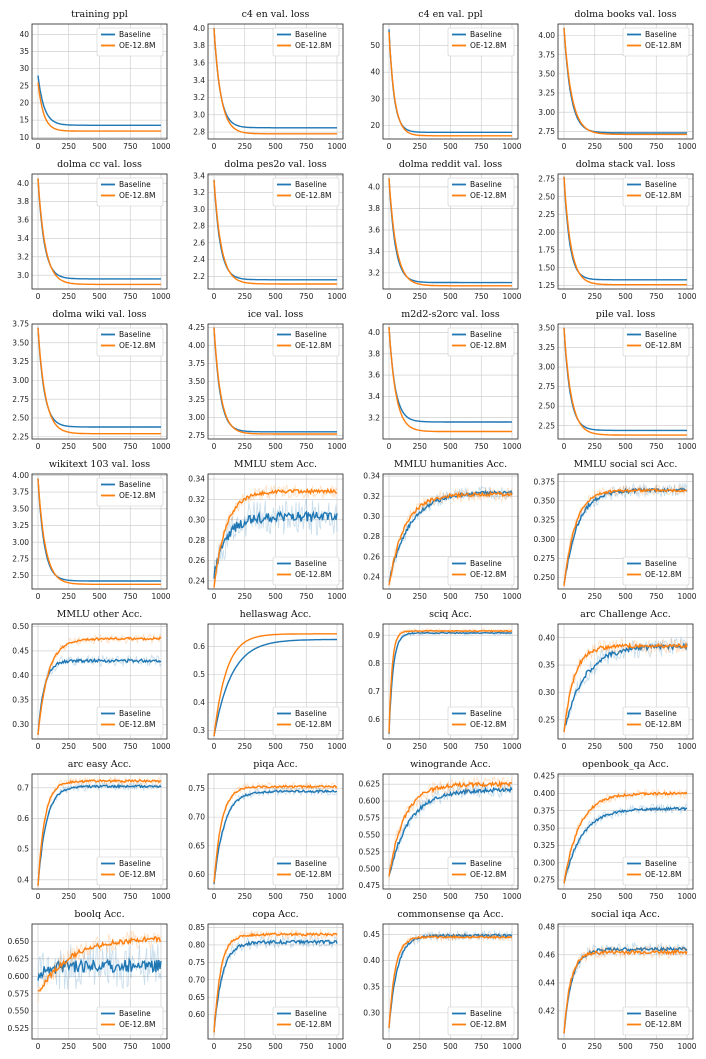 The width and height of the screenshot is (706, 1059). I want to click on y-tick-label: 3.00, so click(546, 367).